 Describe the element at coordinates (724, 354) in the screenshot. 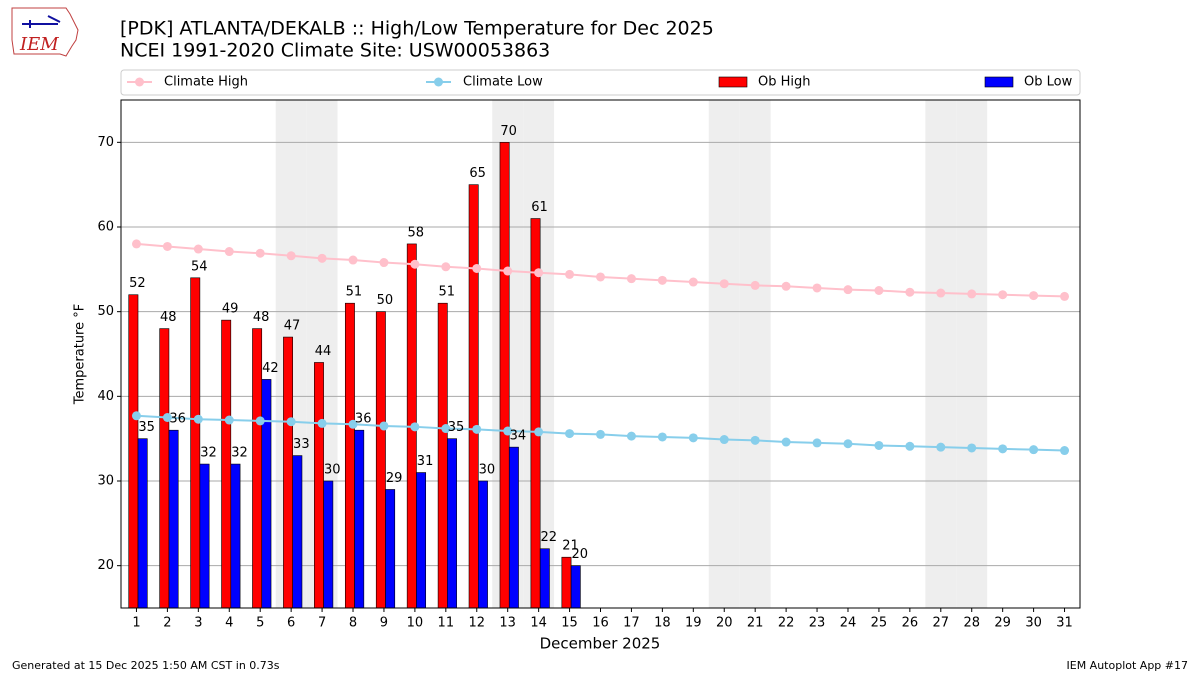

I see `weekend-band` at that location.